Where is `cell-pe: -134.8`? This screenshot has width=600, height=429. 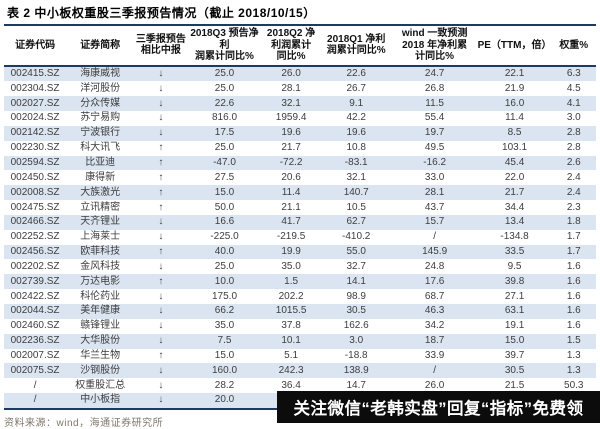
cell-pe: -134.8 is located at coordinates (514, 237).